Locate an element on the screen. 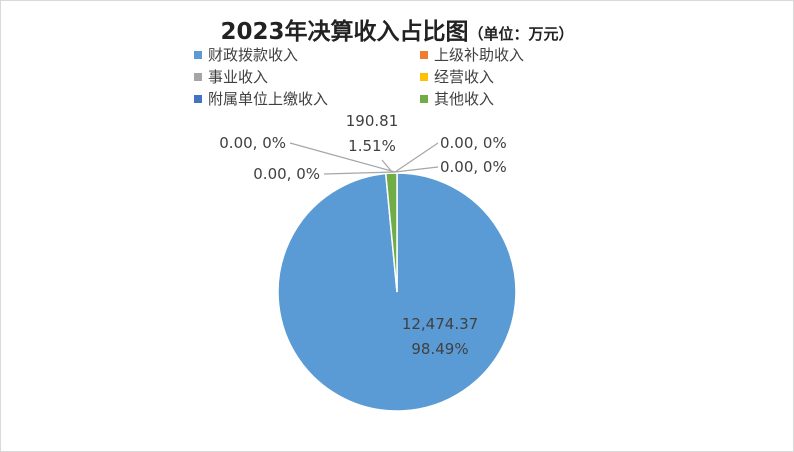 The image size is (794, 452). legend-label-0: 财政拨款收入 is located at coordinates (253, 55).